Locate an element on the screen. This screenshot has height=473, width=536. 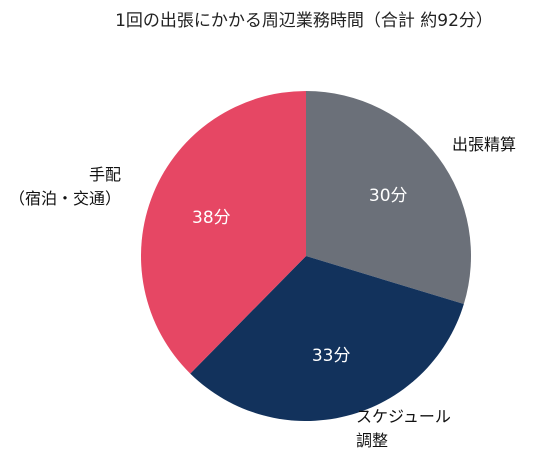
chart-title: 1回の出張にかかる周辺業務時間（合計 約92分） is located at coordinates (304, 21).